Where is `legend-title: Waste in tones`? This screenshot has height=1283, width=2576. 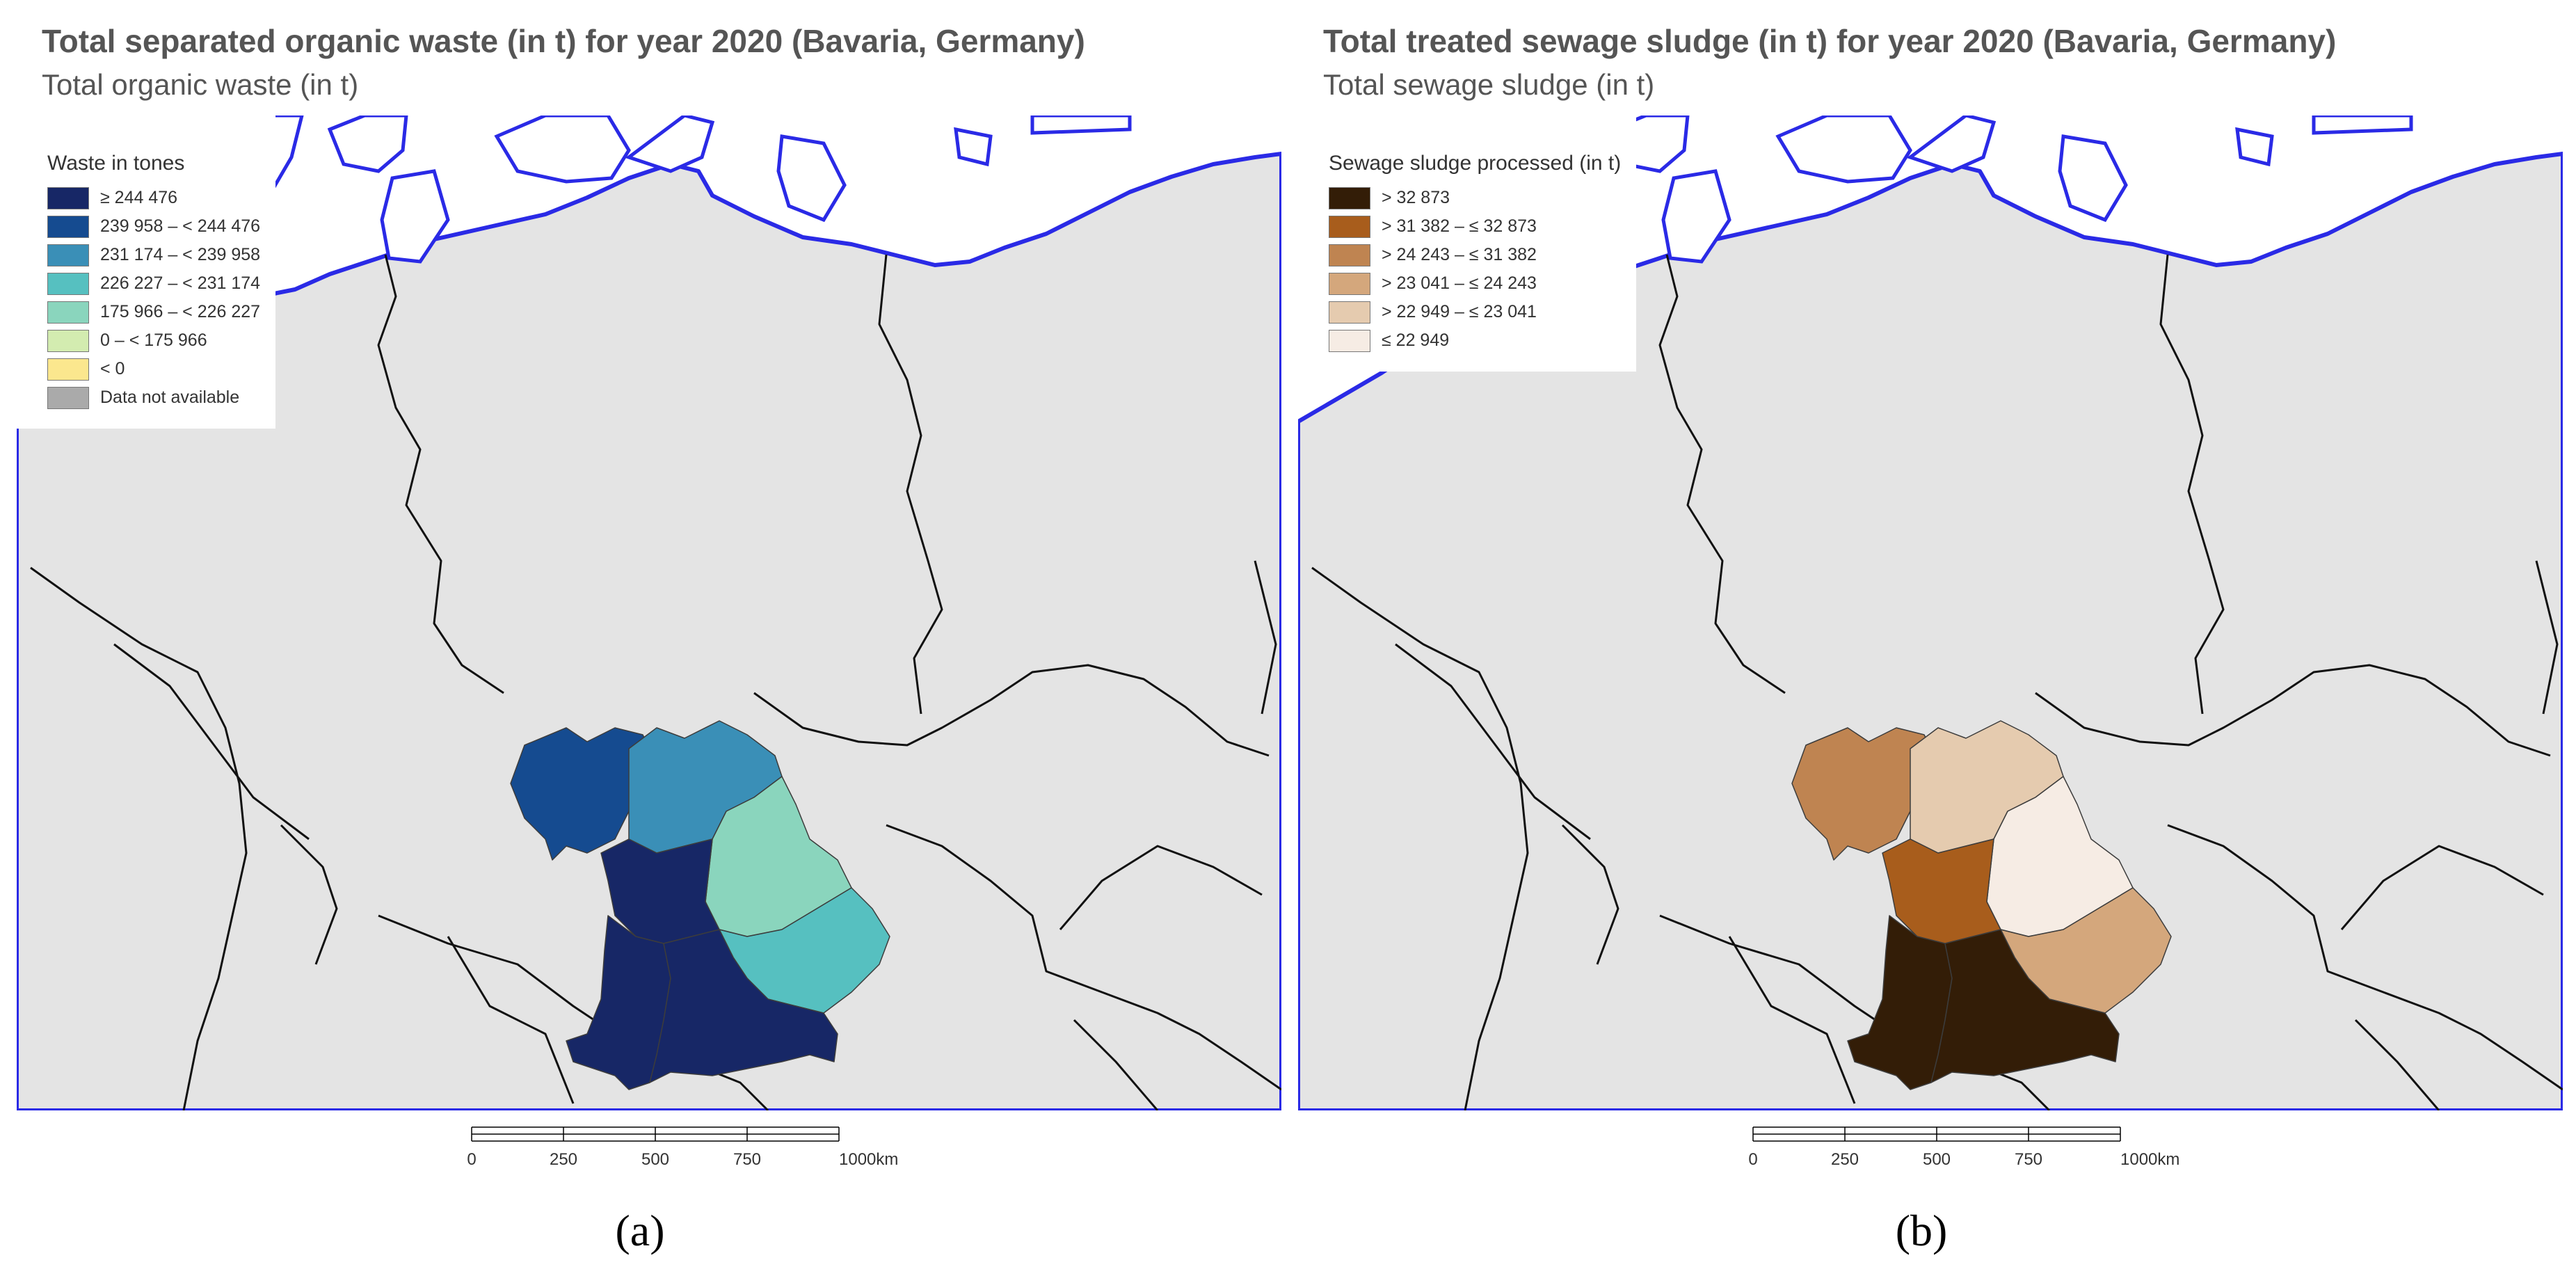 legend-title: Waste in tones is located at coordinates (116, 163).